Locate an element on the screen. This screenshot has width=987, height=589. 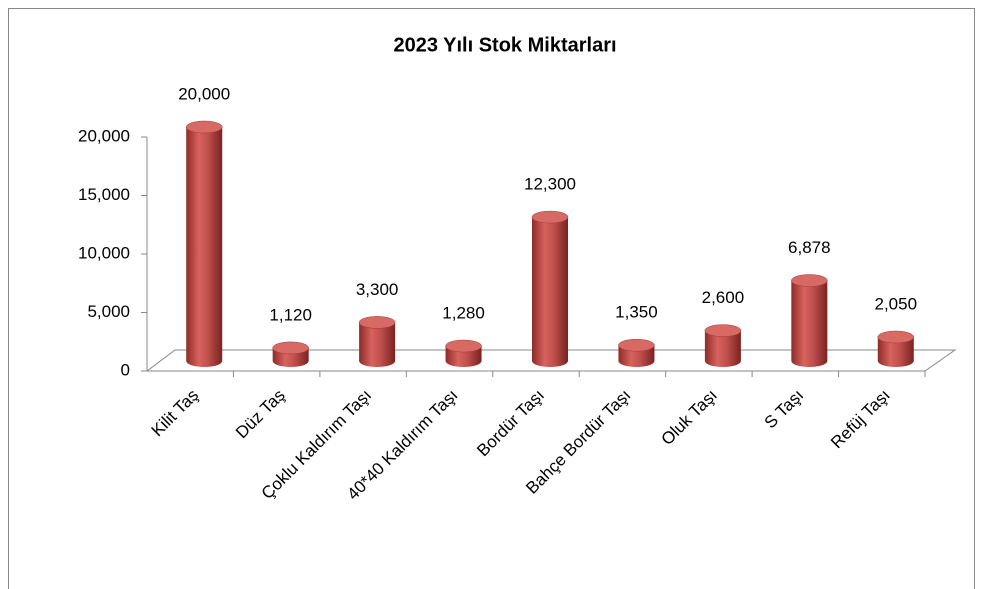
y-tick-label: 15,000 is located at coordinates (104, 194).